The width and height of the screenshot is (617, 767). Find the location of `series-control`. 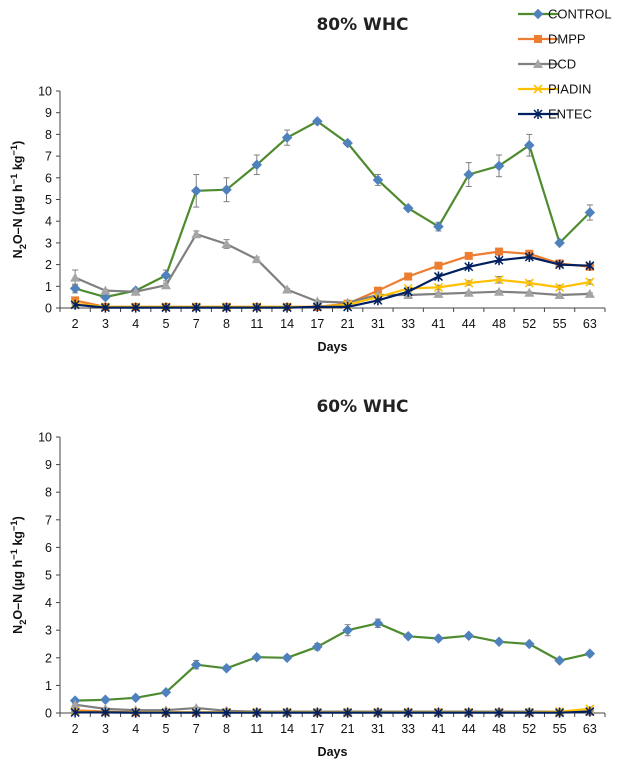

series-control is located at coordinates (332, 661).